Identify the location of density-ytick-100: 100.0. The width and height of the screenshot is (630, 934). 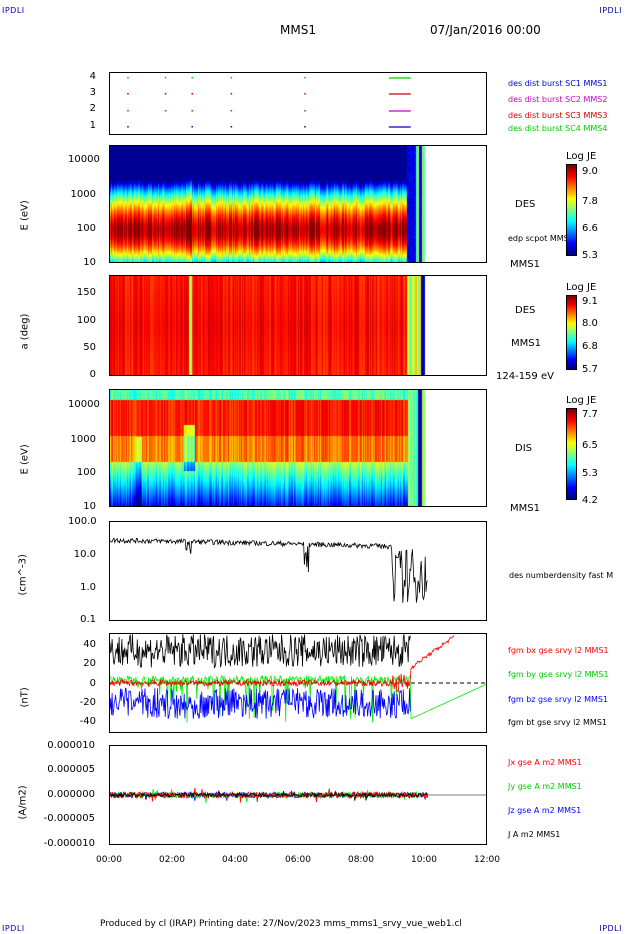
(82, 521).